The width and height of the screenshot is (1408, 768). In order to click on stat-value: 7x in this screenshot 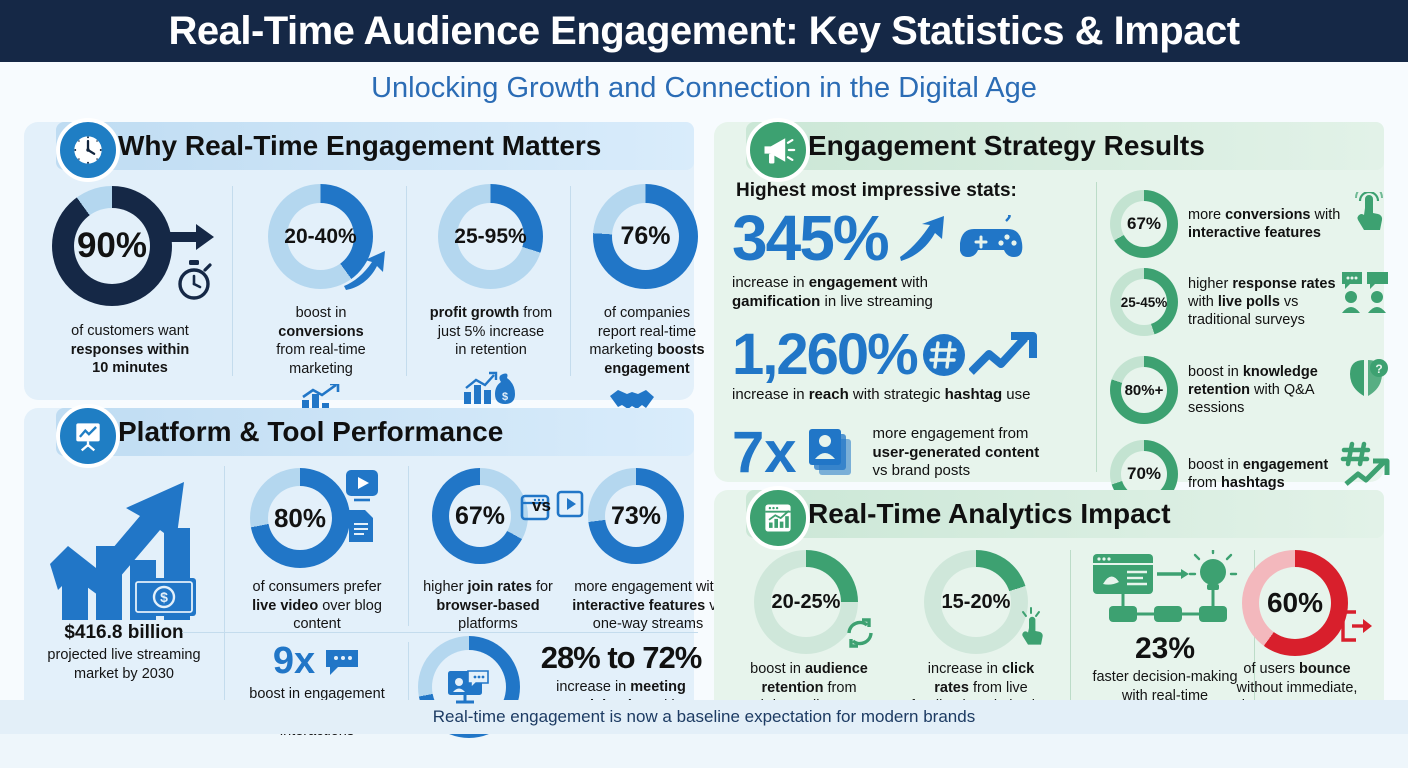, I will do `click(764, 452)`.